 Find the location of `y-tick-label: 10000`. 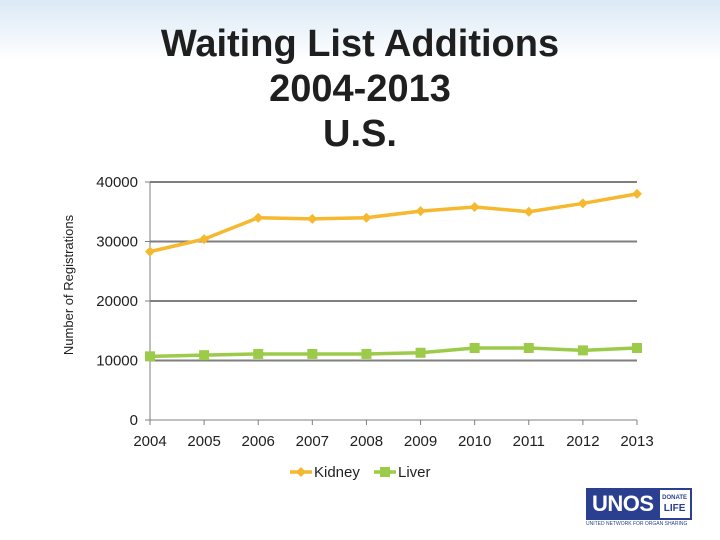

y-tick-label: 10000 is located at coordinates (117, 361).